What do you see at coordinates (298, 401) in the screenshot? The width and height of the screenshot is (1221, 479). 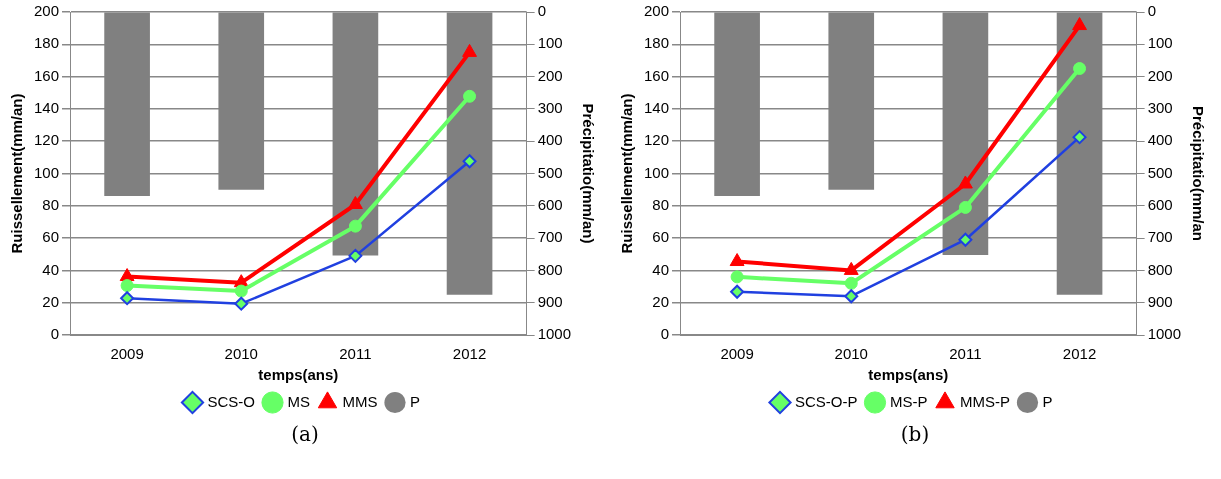 I see `legend-label: MS` at bounding box center [298, 401].